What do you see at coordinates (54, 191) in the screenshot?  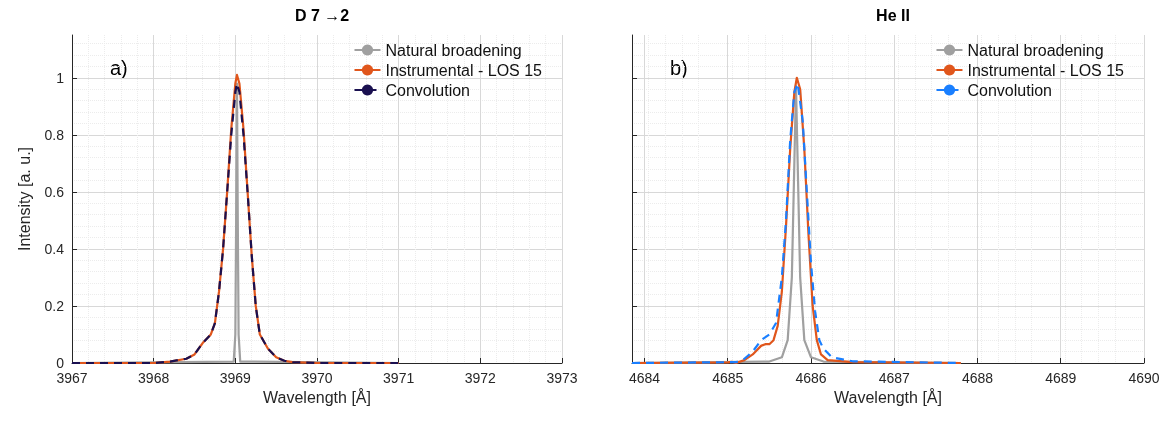 I see `y-tick-label: 0.6` at bounding box center [54, 191].